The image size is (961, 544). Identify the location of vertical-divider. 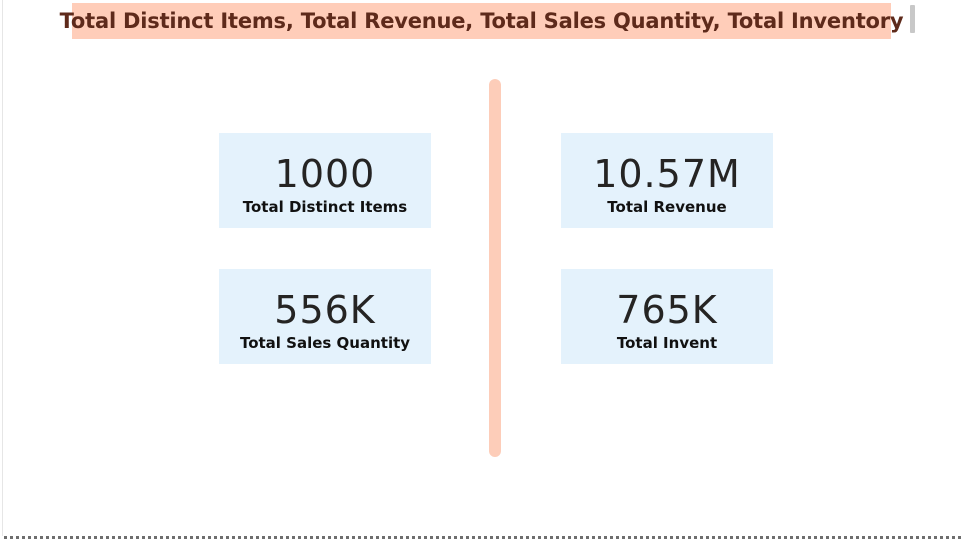
(495, 268).